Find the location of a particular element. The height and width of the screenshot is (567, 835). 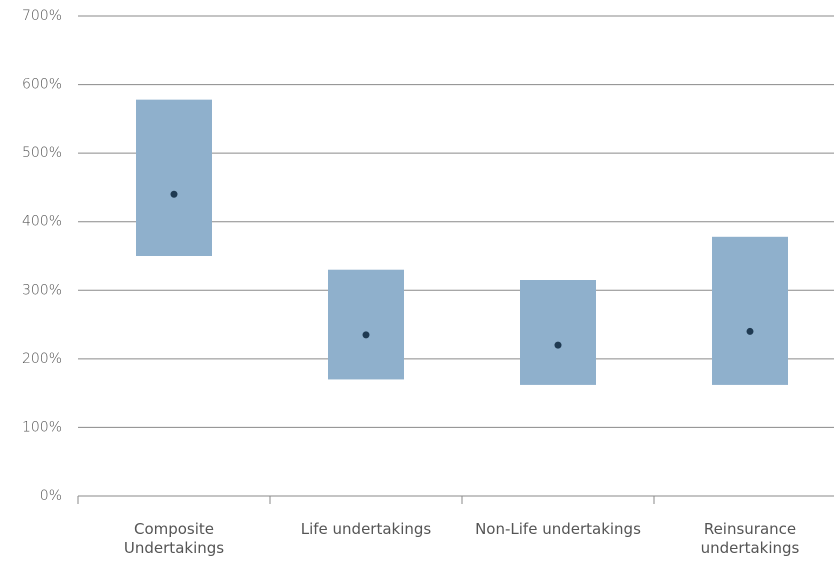

y-tick-label: 0% is located at coordinates (51, 496).